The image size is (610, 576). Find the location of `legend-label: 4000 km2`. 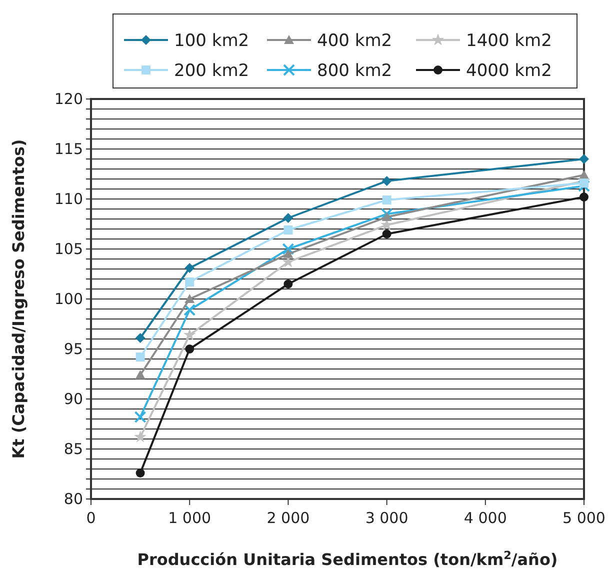

legend-label: 4000 km2 is located at coordinates (509, 71).